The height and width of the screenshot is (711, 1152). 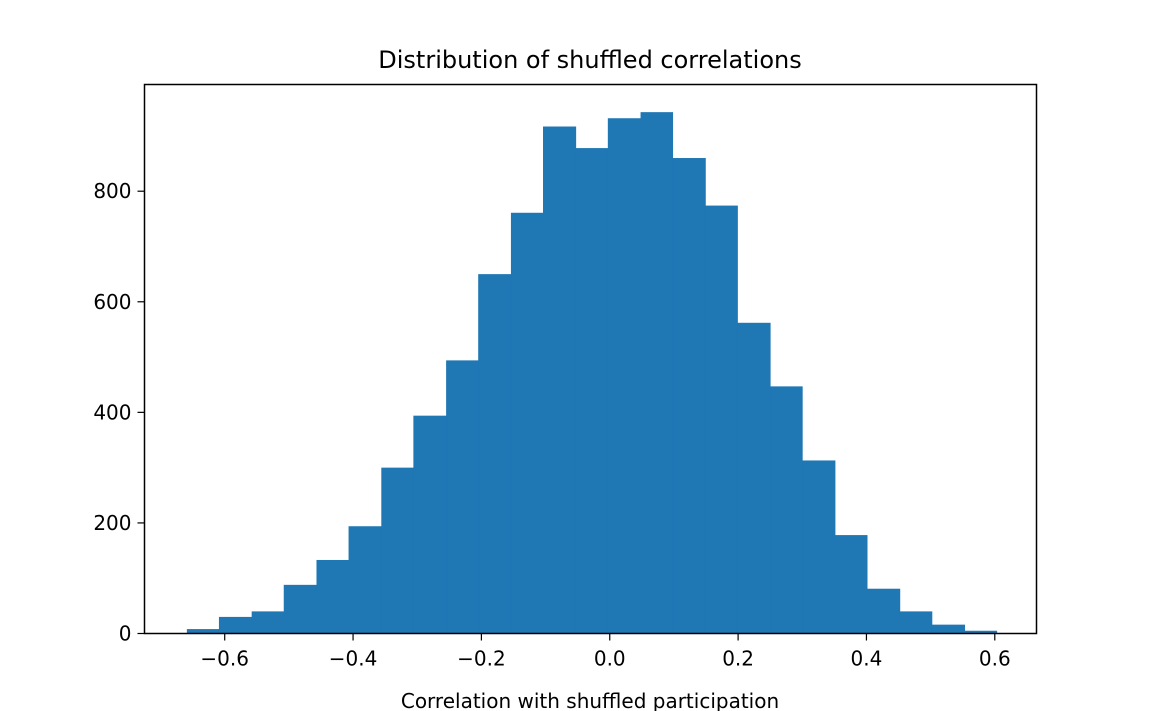 I want to click on x-axis-label: Correlation with shuffled participation, so click(x=590, y=700).